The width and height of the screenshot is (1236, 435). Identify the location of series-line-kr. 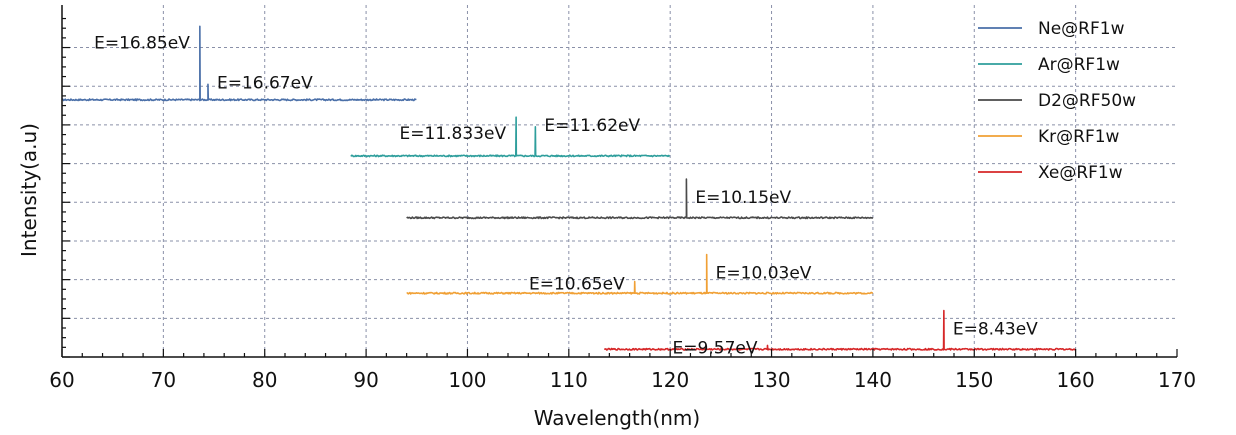
(639, 274).